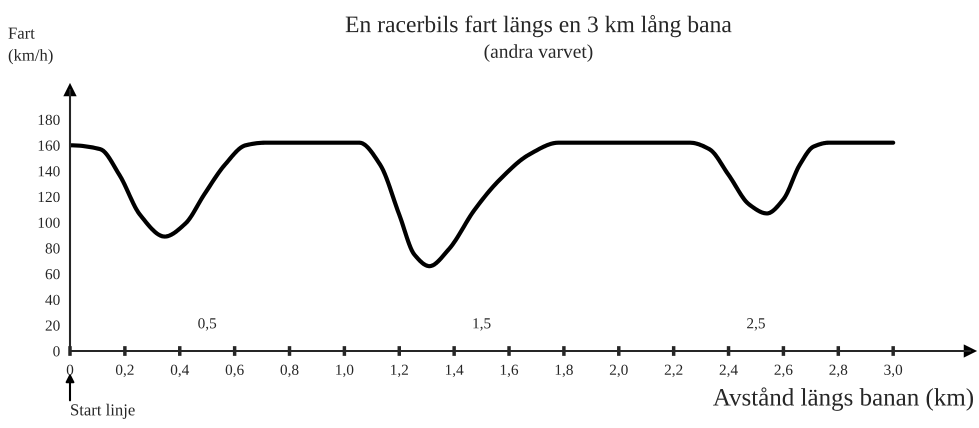 This screenshot has height=428, width=979. Describe the element at coordinates (103, 411) in the screenshot. I see `text: Start linje` at that location.